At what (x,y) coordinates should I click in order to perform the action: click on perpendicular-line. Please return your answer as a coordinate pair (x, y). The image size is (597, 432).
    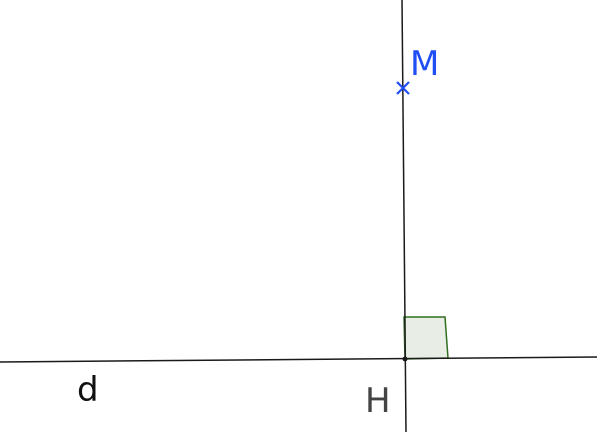
    Looking at the image, I should click on (404, 216).